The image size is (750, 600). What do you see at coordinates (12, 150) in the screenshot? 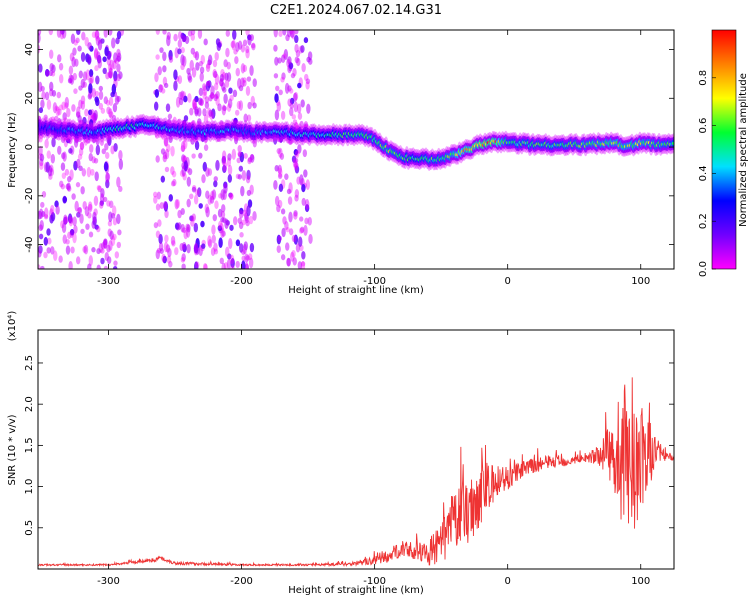
I see `spectrogram-y-axis-label: Frequency (Hz)` at bounding box center [12, 150].